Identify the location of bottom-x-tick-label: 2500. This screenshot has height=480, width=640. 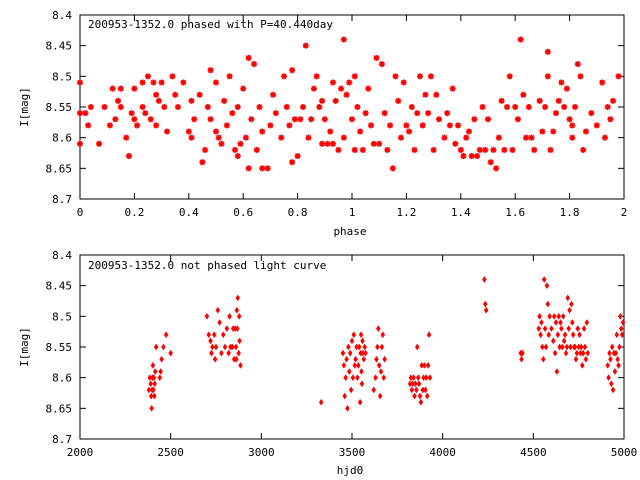
(170, 452).